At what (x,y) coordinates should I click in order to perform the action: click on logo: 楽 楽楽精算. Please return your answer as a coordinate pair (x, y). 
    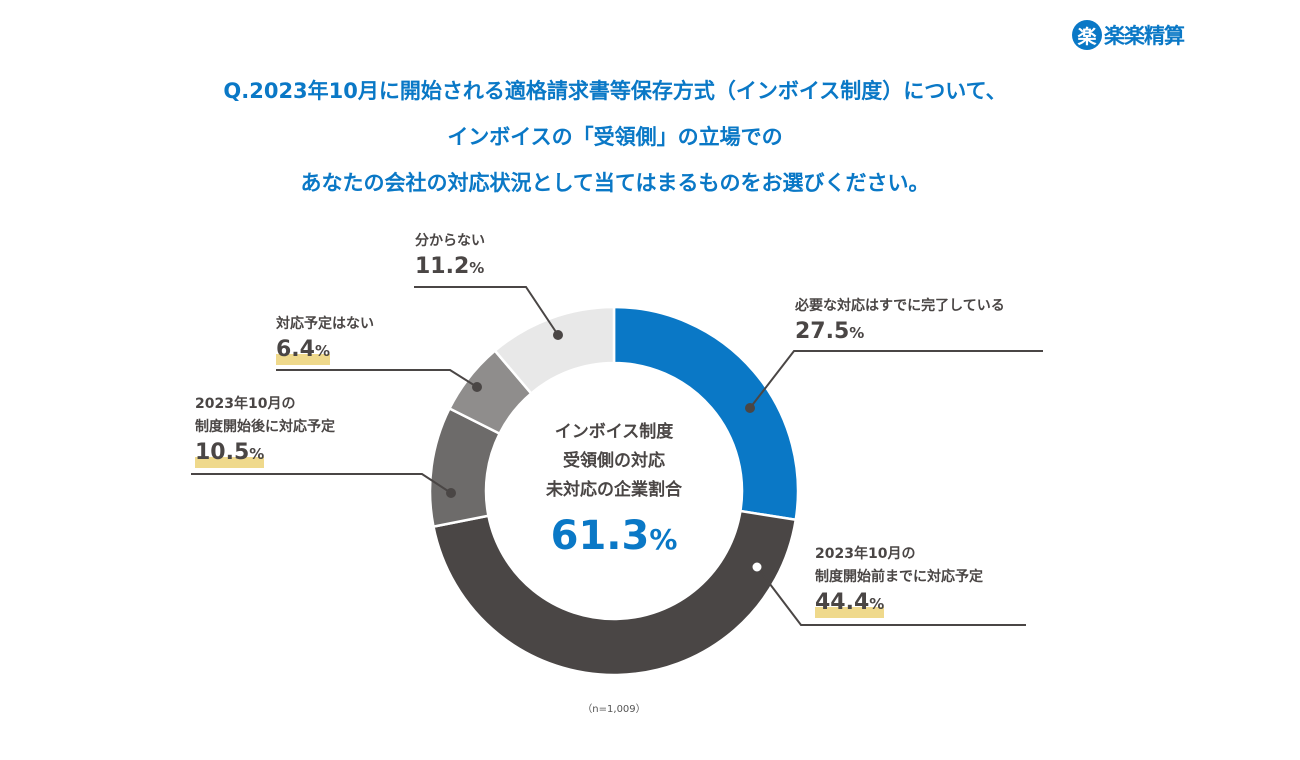
    Looking at the image, I should click on (1128, 35).